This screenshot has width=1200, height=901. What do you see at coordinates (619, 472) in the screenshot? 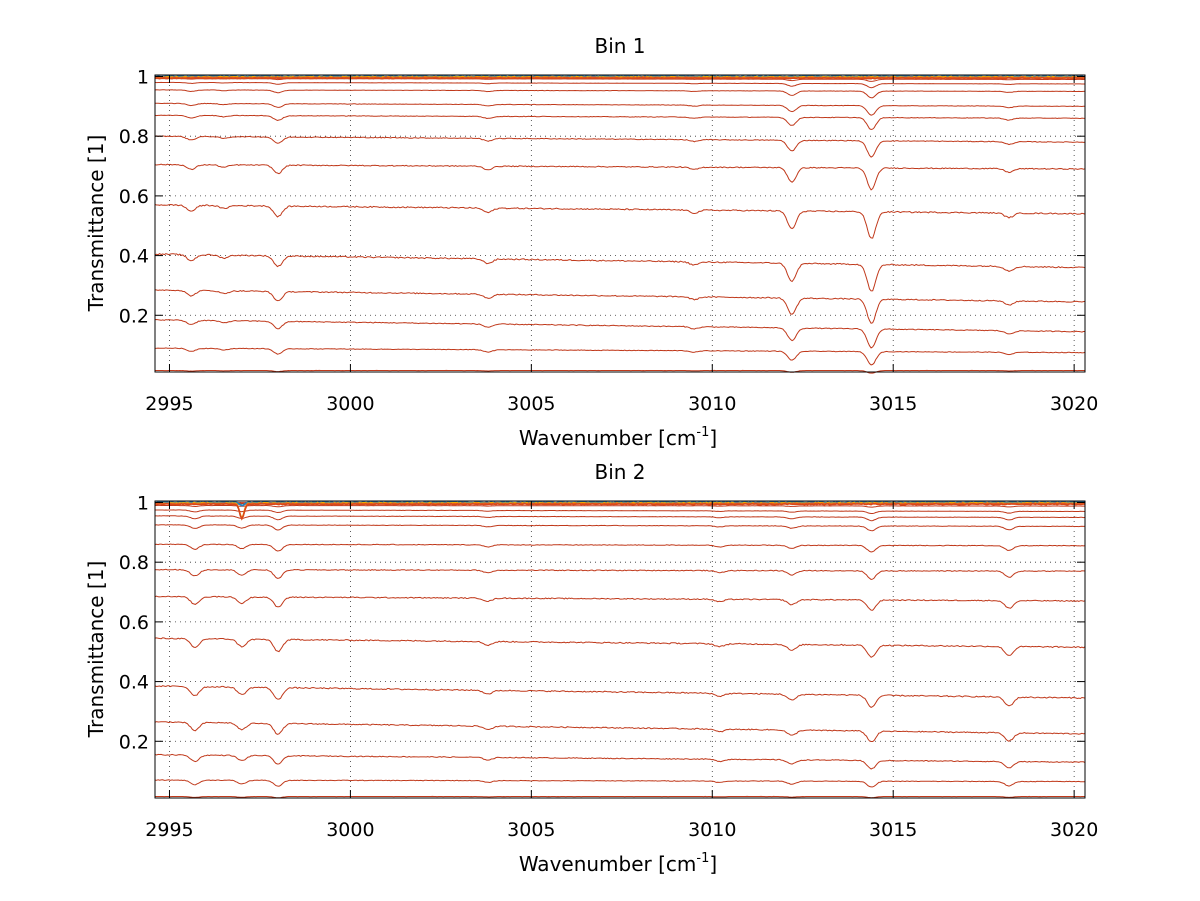
I see `chart-title: Bin 2` at bounding box center [619, 472].